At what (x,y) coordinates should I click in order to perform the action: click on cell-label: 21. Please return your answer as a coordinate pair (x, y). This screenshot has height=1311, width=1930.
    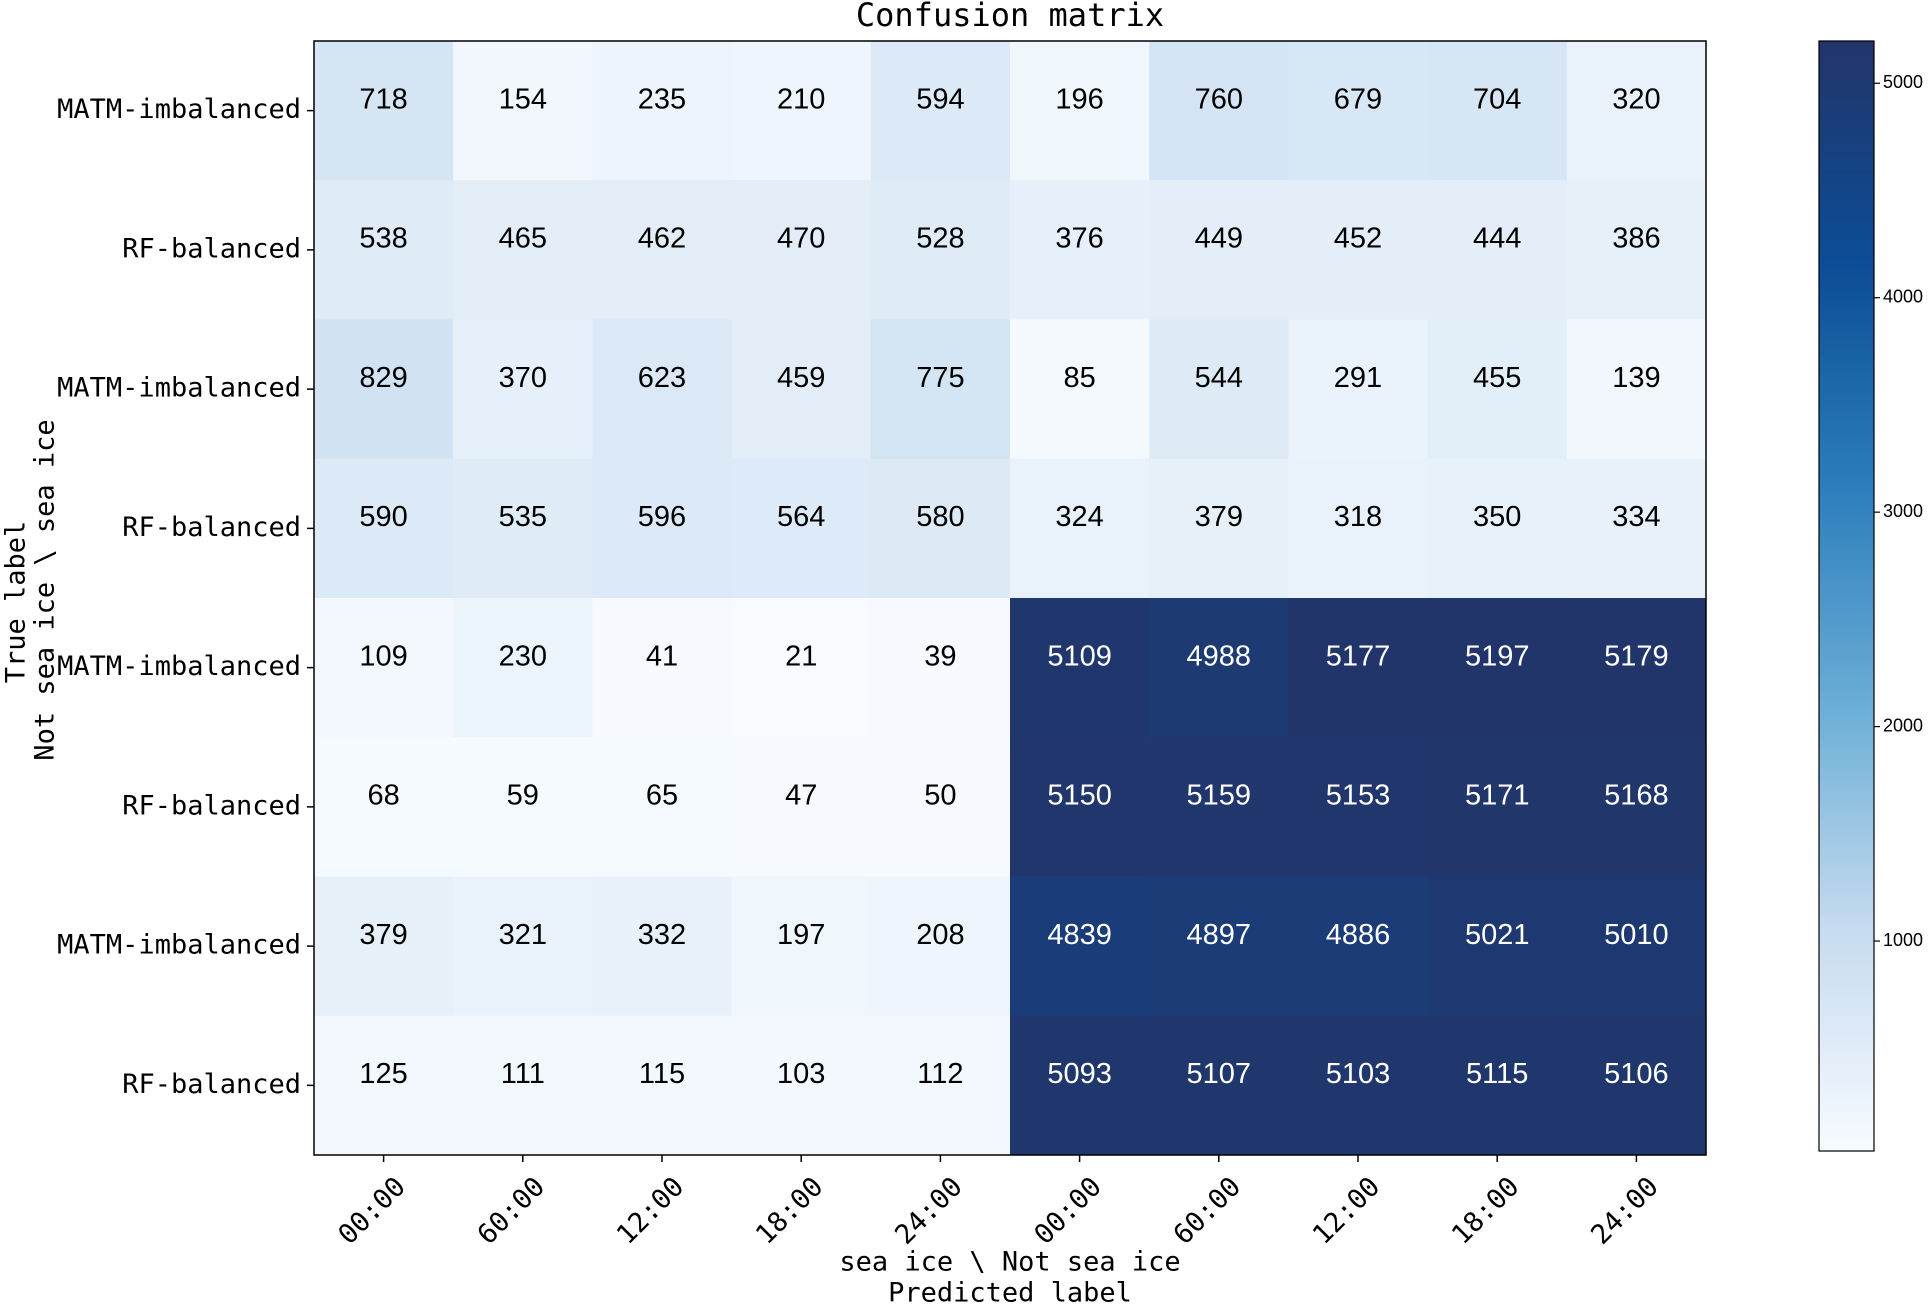
    Looking at the image, I should click on (801, 656).